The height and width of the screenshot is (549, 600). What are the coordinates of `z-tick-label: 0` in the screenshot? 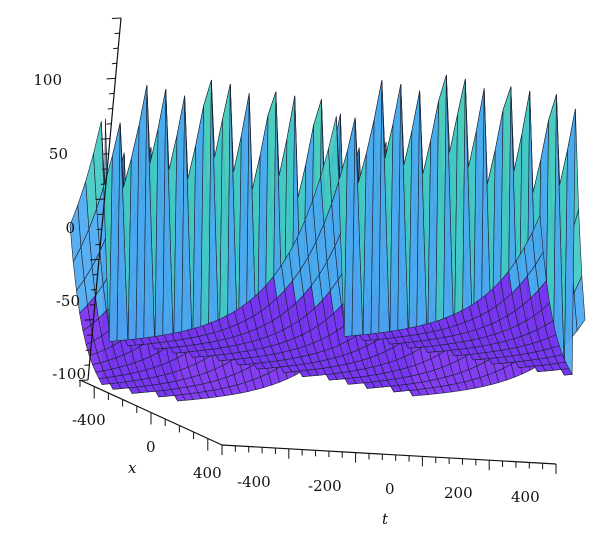 It's located at (70, 228).